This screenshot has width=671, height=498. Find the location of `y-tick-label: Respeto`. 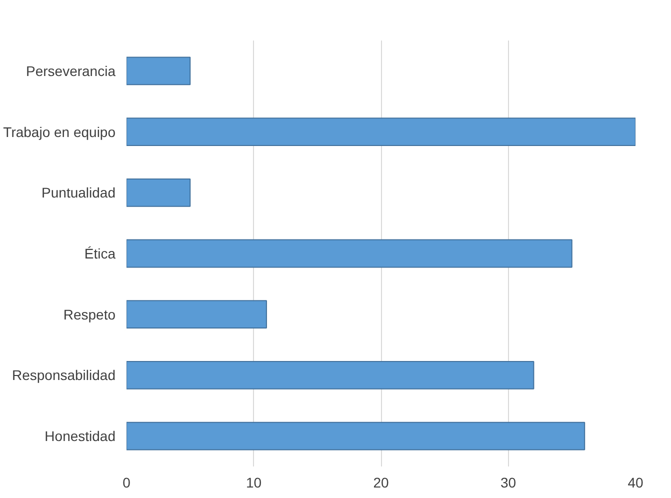

y-tick-label: Respeto is located at coordinates (89, 314).